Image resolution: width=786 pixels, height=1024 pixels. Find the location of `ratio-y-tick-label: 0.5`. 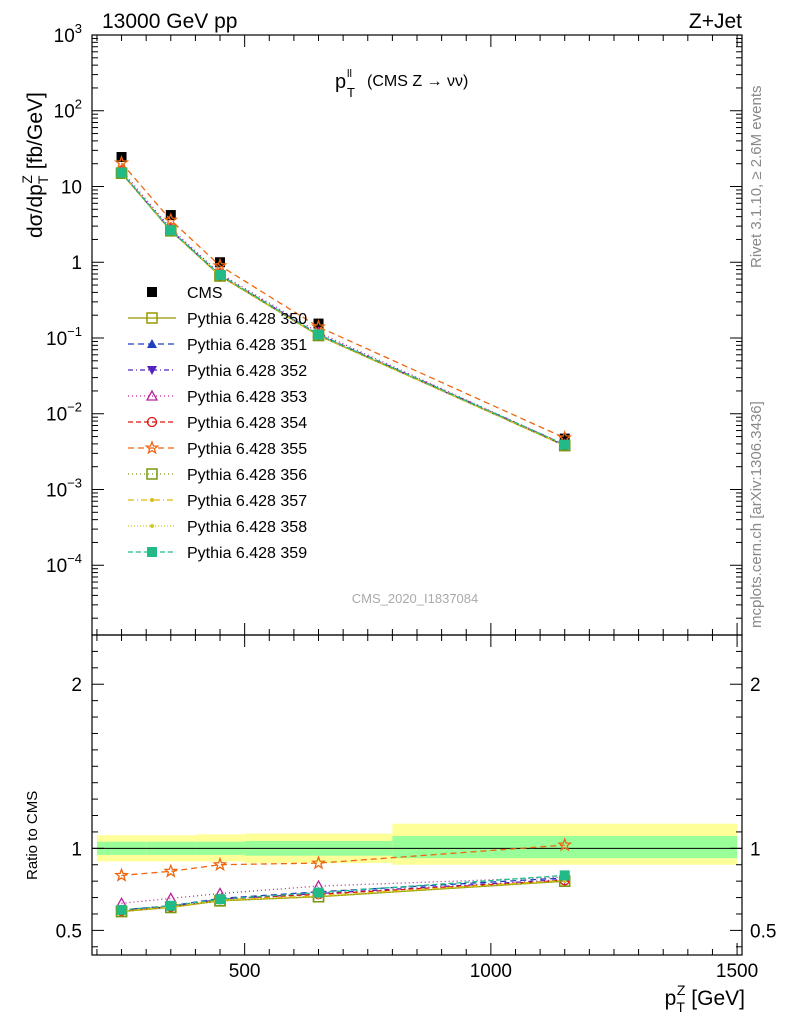

ratio-y-tick-label: 0.5 is located at coordinates (69, 931).